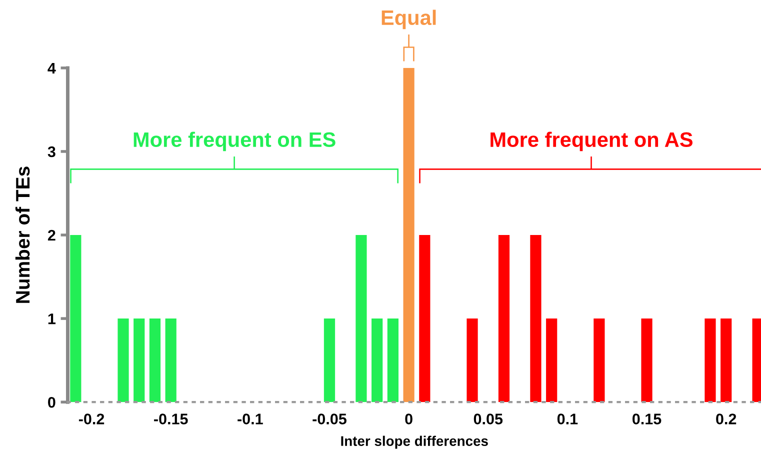  Describe the element at coordinates (52, 68) in the screenshot. I see `y-tick-label: 4` at that location.